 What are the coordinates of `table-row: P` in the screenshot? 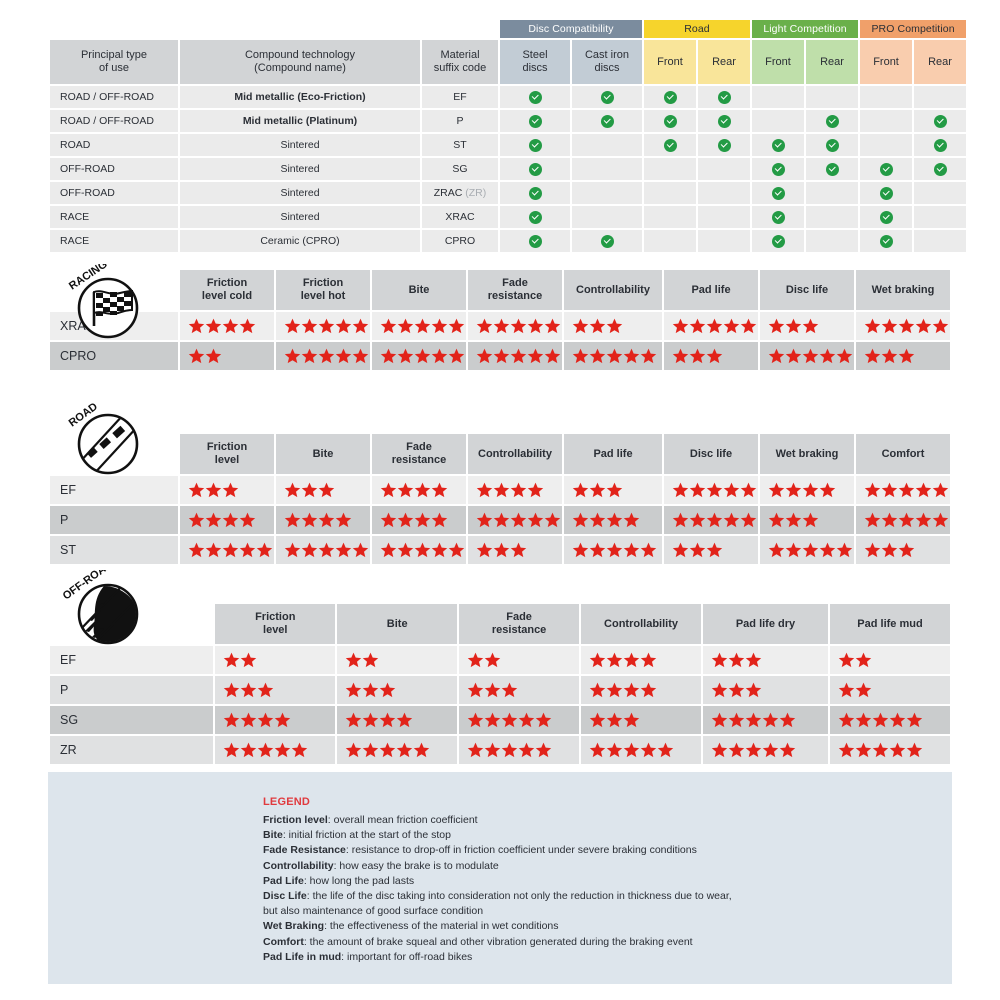 It's located at (500, 520).